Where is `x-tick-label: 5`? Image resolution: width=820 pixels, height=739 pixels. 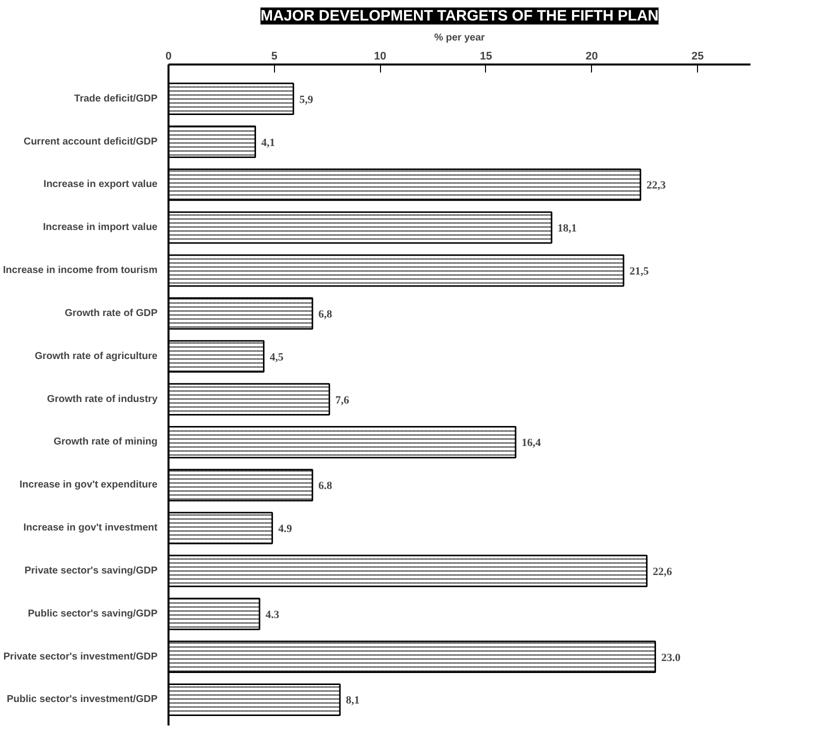 x-tick-label: 5 is located at coordinates (274, 56).